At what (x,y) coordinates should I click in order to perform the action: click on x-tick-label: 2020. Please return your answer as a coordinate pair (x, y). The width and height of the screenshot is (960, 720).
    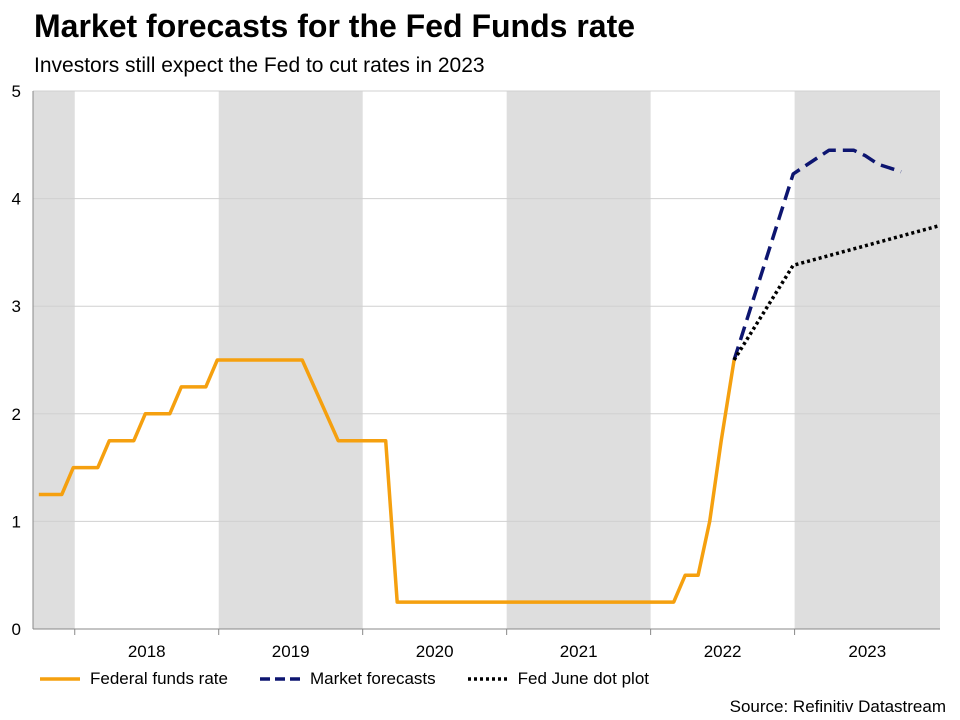
    Looking at the image, I should click on (435, 651).